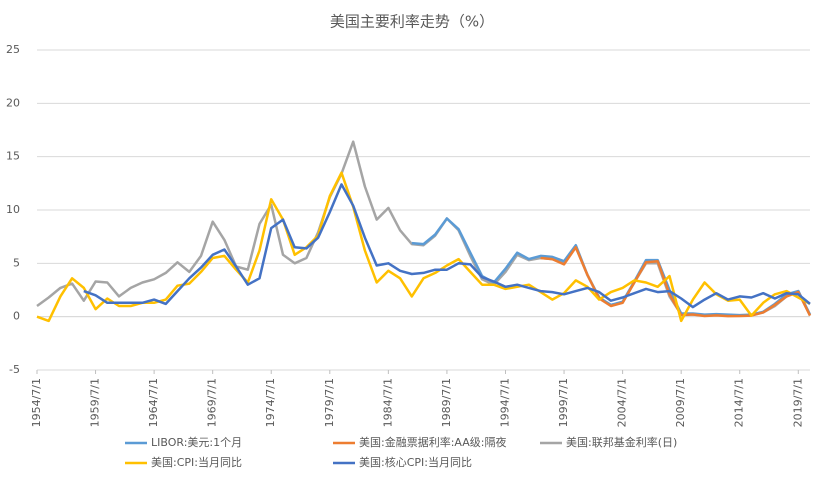 Image resolution: width=824 pixels, height=480 pixels. Describe the element at coordinates (621, 442) in the screenshot. I see `legend-label: 美国:联邦基金利率(日)` at that location.